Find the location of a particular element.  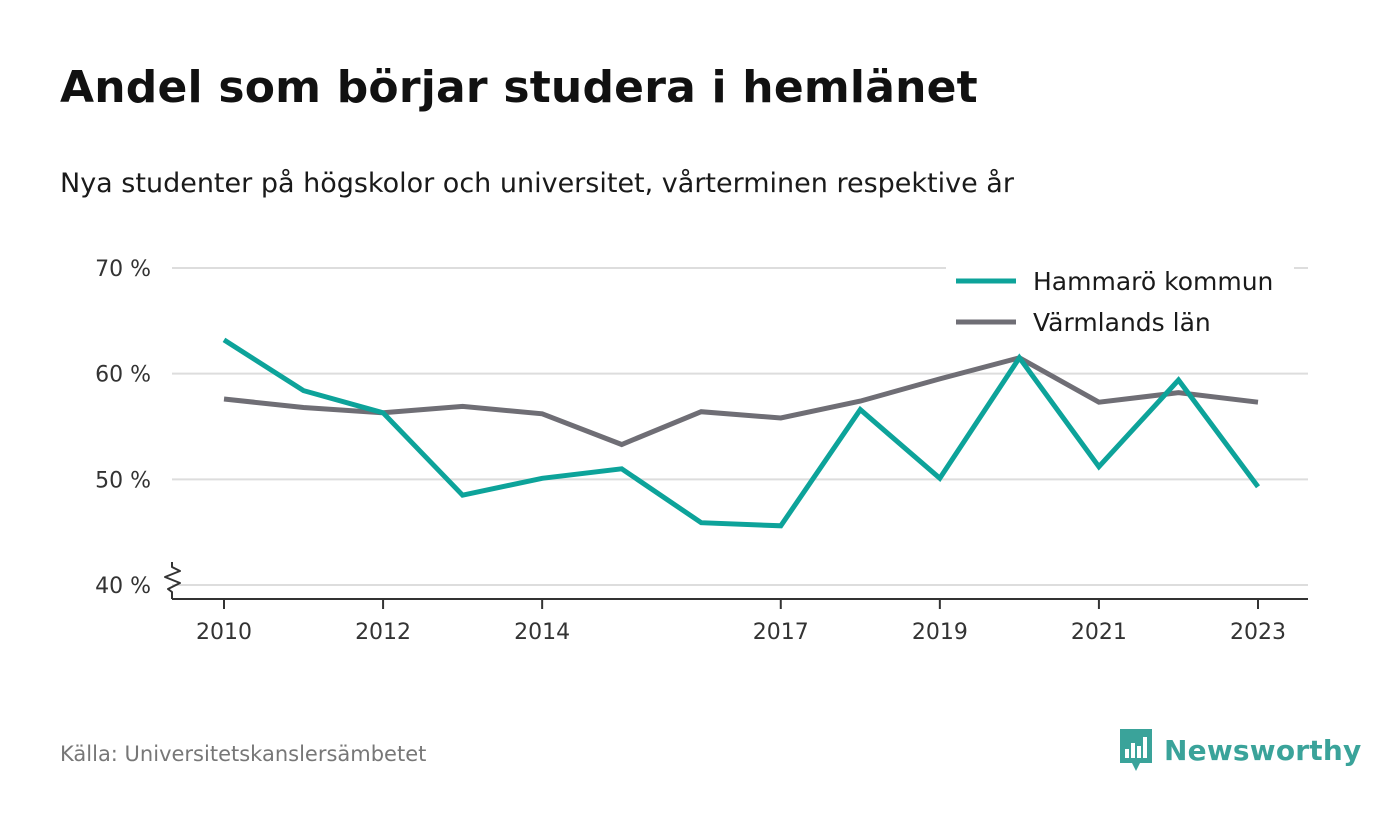

x-tick-label: 2019 is located at coordinates (940, 632).